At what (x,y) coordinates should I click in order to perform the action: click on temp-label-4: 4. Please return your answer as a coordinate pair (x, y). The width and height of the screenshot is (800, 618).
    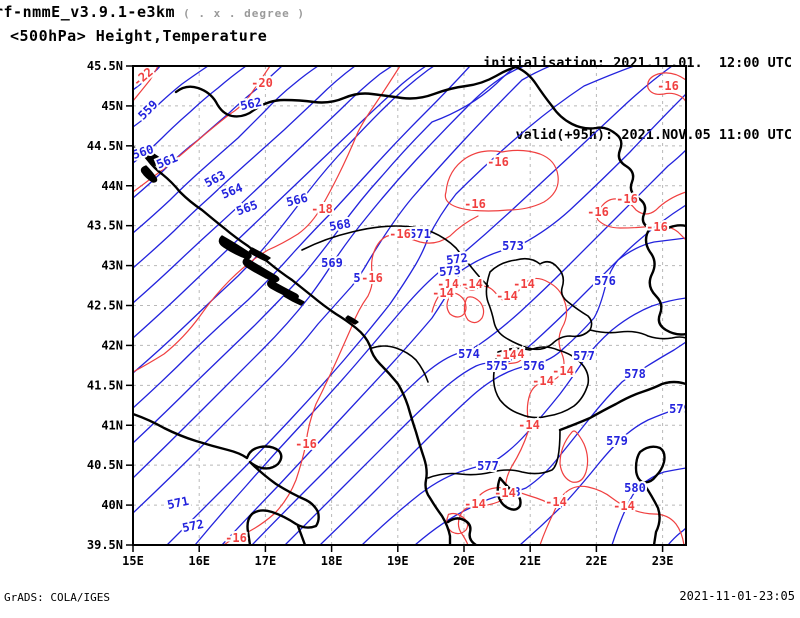
    Looking at the image, I should click on (520, 354).